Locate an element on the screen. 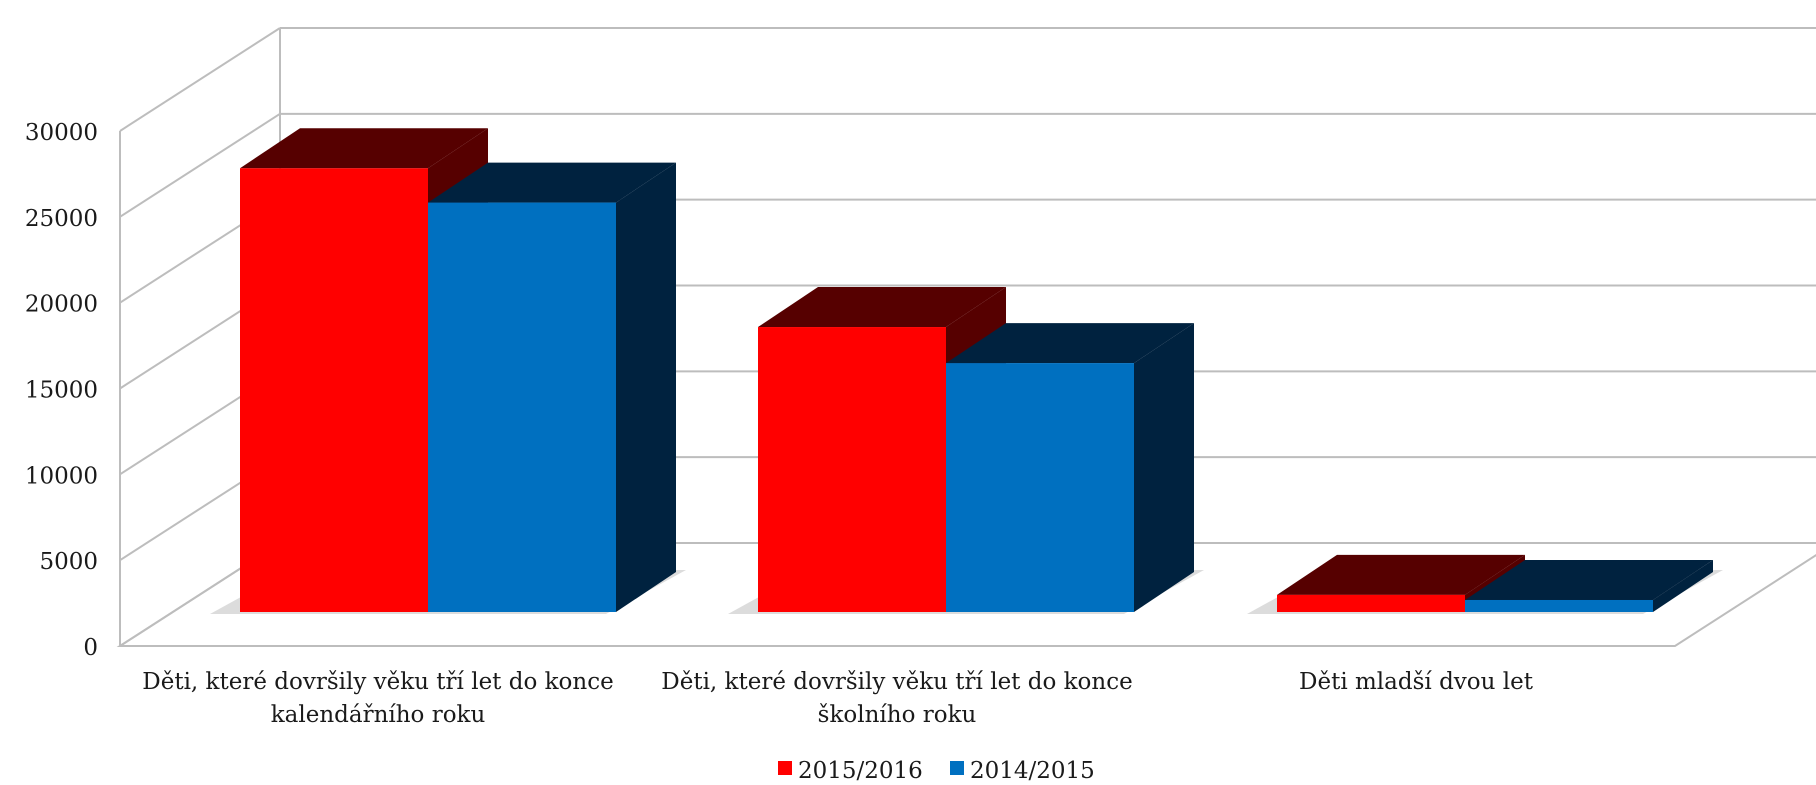  y-tick-label: 5000 is located at coordinates (68, 562).